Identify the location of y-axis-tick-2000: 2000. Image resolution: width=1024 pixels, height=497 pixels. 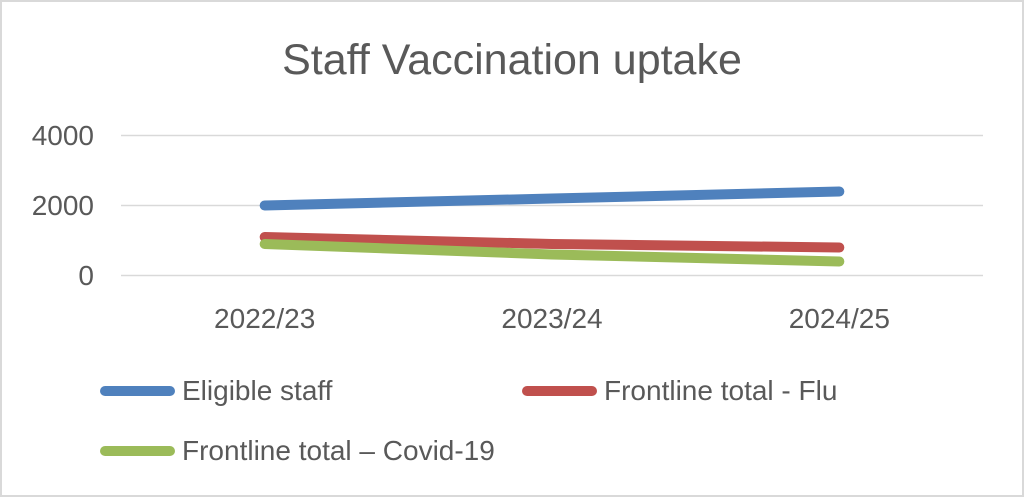
(62, 205).